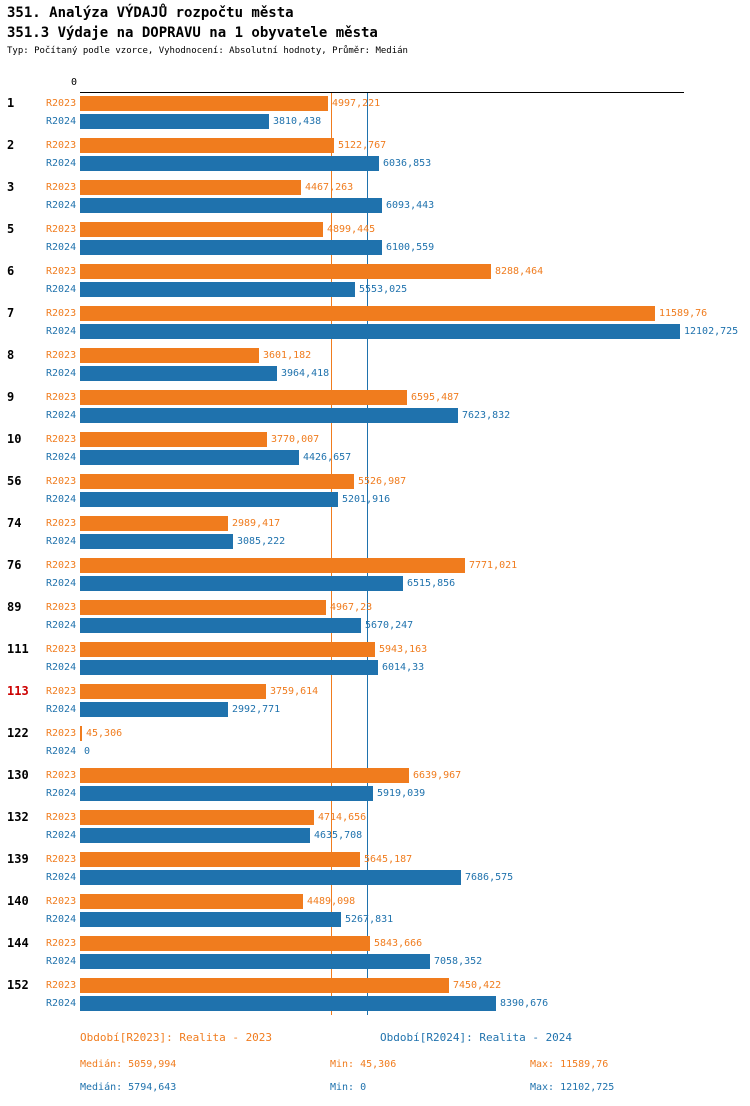 This screenshot has height=1106, width=750. What do you see at coordinates (569, 1064) in the screenshot?
I see `stat-max-r2023: Max: 11589,76` at bounding box center [569, 1064].